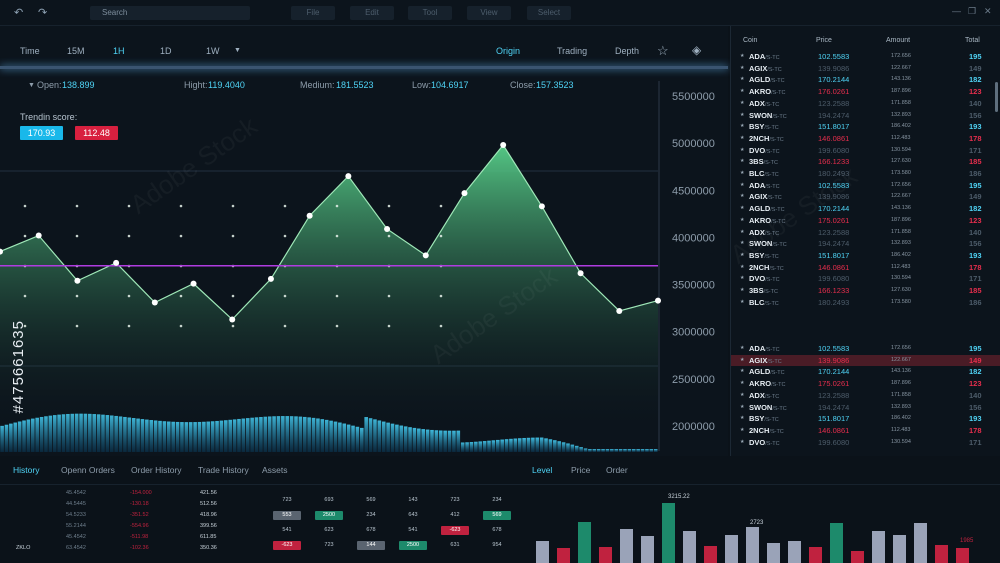 This screenshot has height=563, width=1000. Describe the element at coordinates (413, 500) in the screenshot. I see `order-grid-cell: 143` at that location.